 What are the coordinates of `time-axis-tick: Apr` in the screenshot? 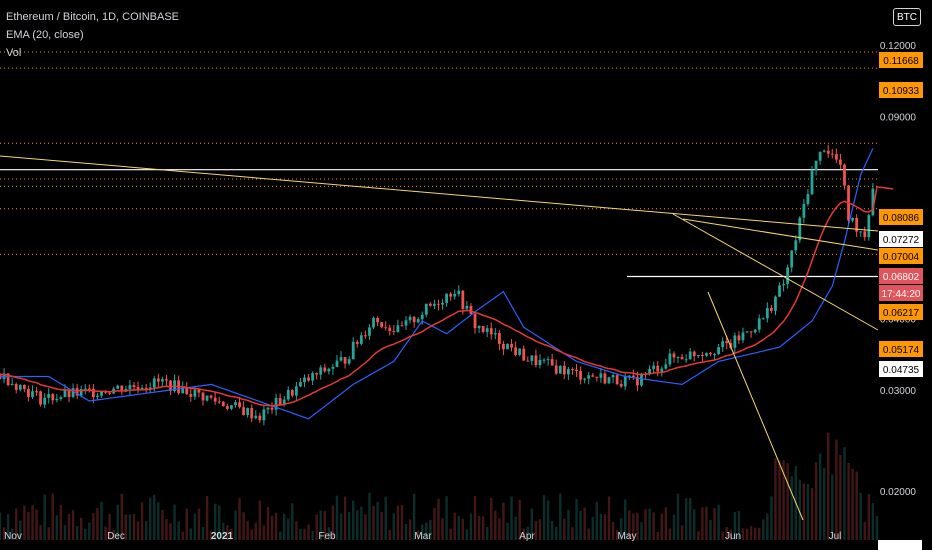 It's located at (527, 536).